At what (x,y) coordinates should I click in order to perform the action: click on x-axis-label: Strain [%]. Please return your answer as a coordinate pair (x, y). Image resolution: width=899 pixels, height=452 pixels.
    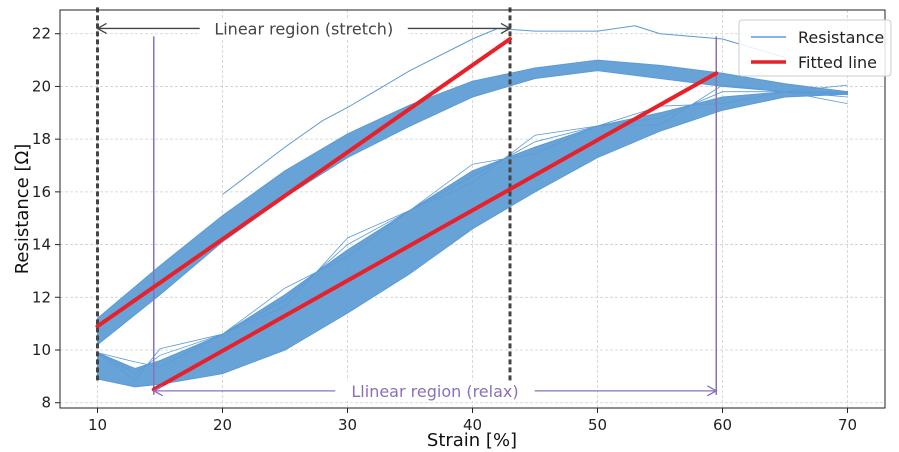
    Looking at the image, I should click on (472, 440).